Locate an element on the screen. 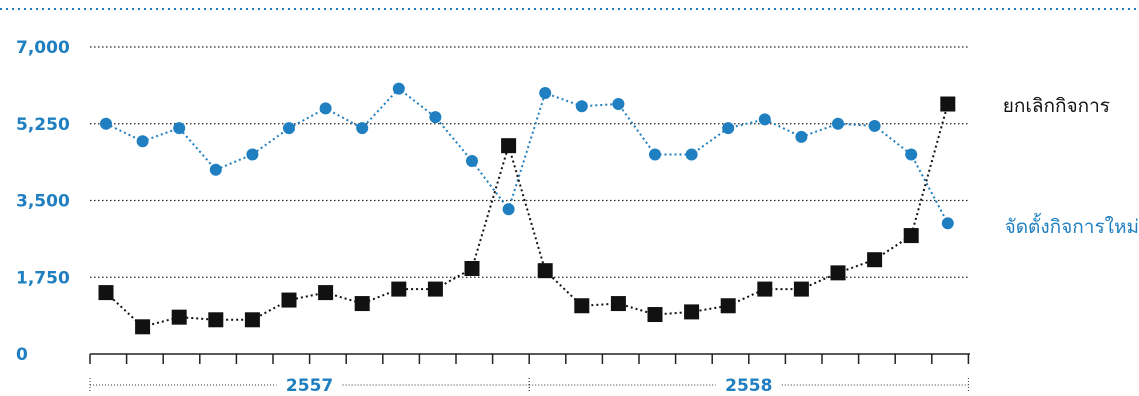  y-tick-label: 1,750 is located at coordinates (43, 278).